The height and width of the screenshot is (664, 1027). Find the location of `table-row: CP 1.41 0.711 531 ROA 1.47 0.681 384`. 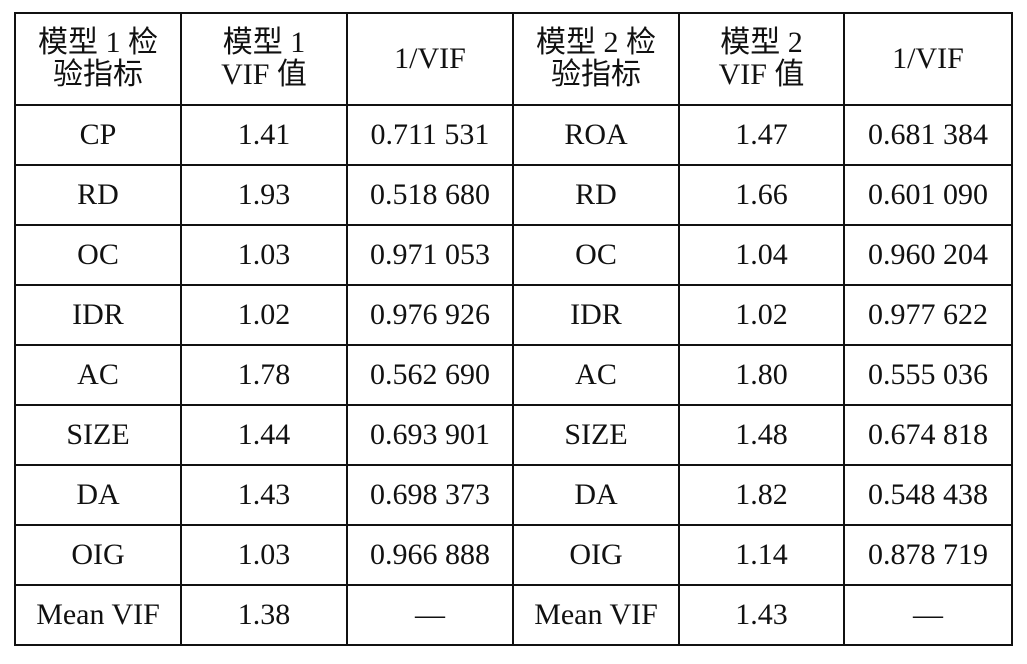

table-row: CP 1.41 0.711 531 ROA 1.47 0.681 384 is located at coordinates (513, 135).